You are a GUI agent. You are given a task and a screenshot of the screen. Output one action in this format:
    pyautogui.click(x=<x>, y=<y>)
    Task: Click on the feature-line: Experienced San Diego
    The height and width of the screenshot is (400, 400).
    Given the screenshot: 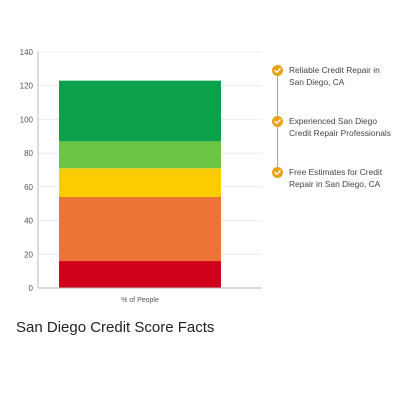 What is the action you would take?
    pyautogui.click(x=333, y=121)
    